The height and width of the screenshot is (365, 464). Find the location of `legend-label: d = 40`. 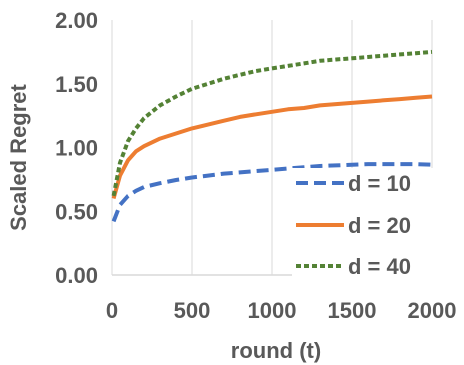

legend-label: d = 40 is located at coordinates (379, 266).